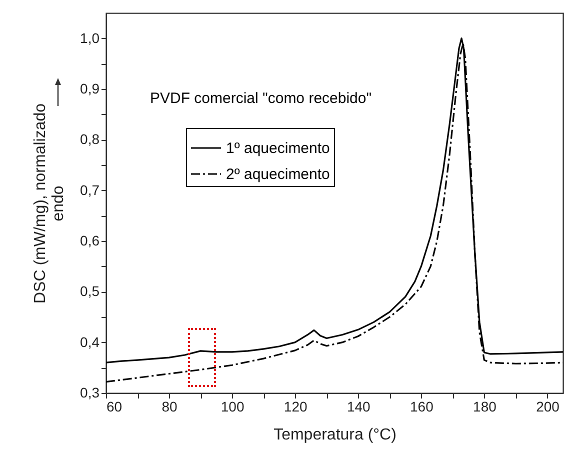 Image resolution: width=571 pixels, height=452 pixels. What do you see at coordinates (278, 148) in the screenshot?
I see `legend-label: 1º aquecimento` at bounding box center [278, 148].